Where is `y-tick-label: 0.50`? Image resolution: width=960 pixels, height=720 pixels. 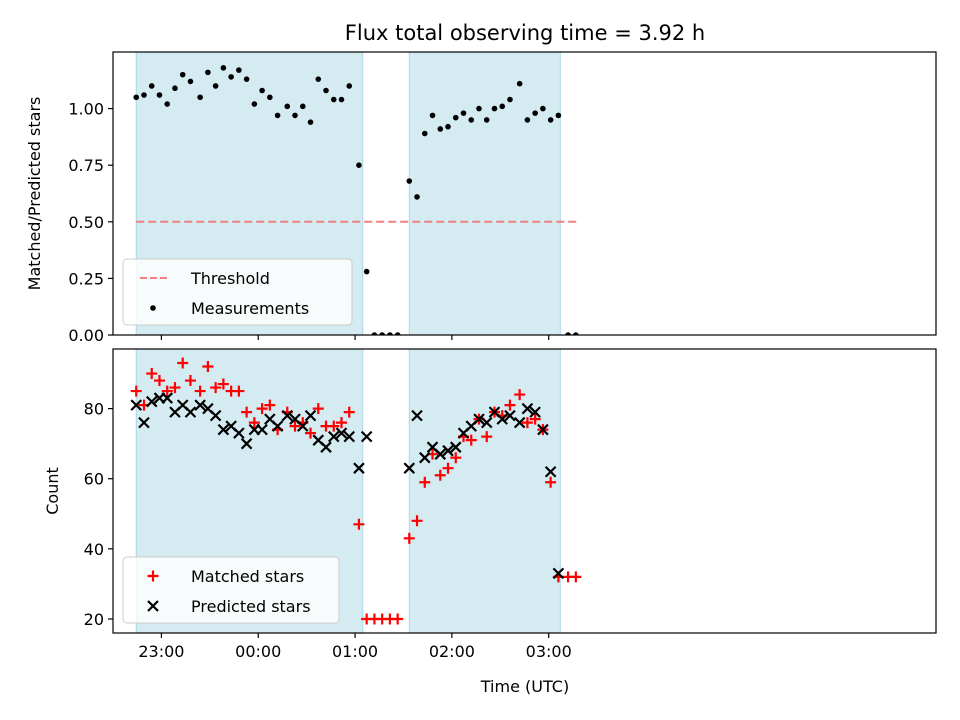
y-tick-label: 0.50 is located at coordinates (86, 222).